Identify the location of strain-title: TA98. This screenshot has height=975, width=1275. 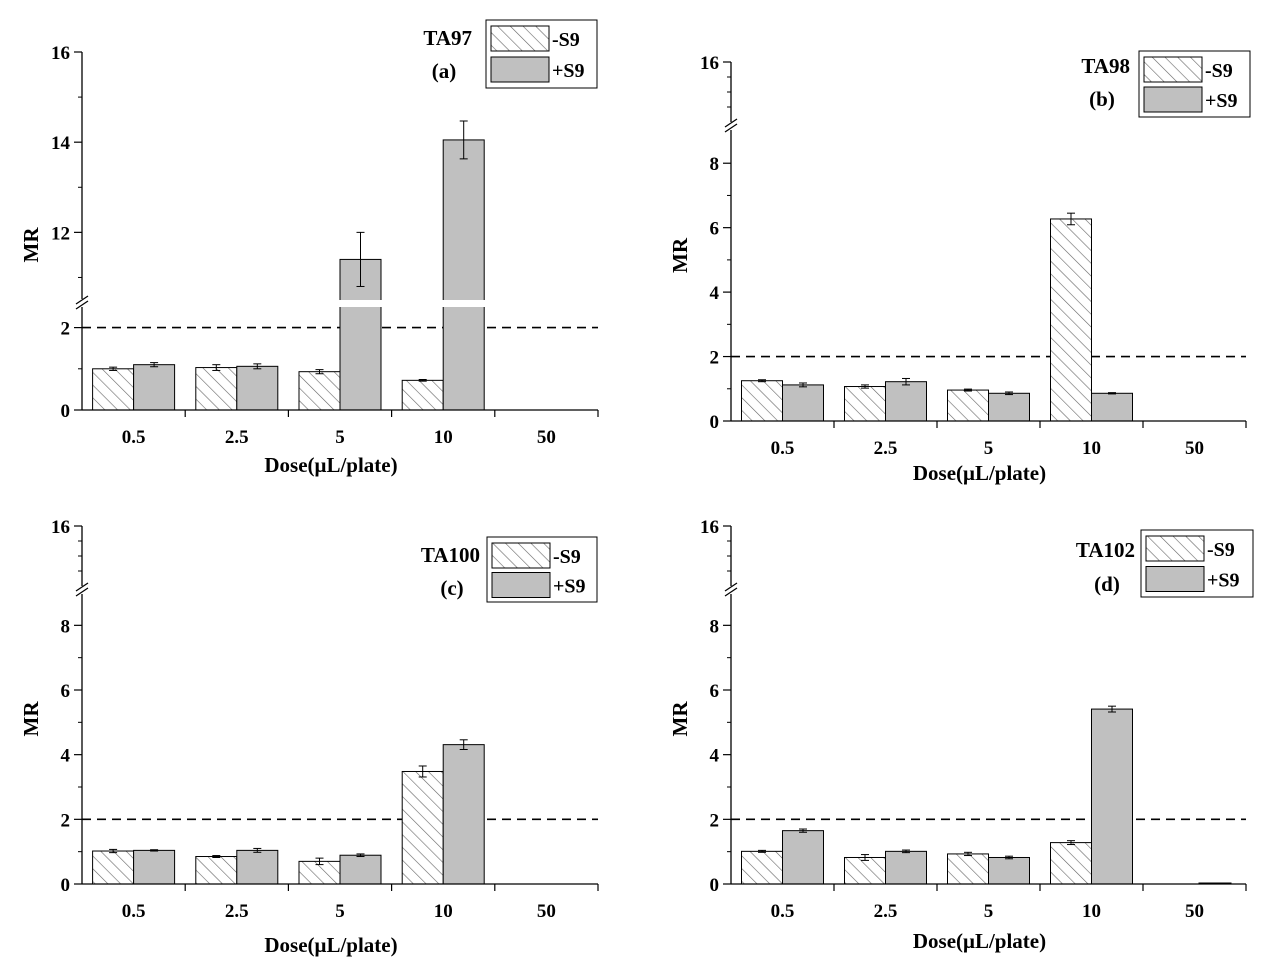
(1105, 66).